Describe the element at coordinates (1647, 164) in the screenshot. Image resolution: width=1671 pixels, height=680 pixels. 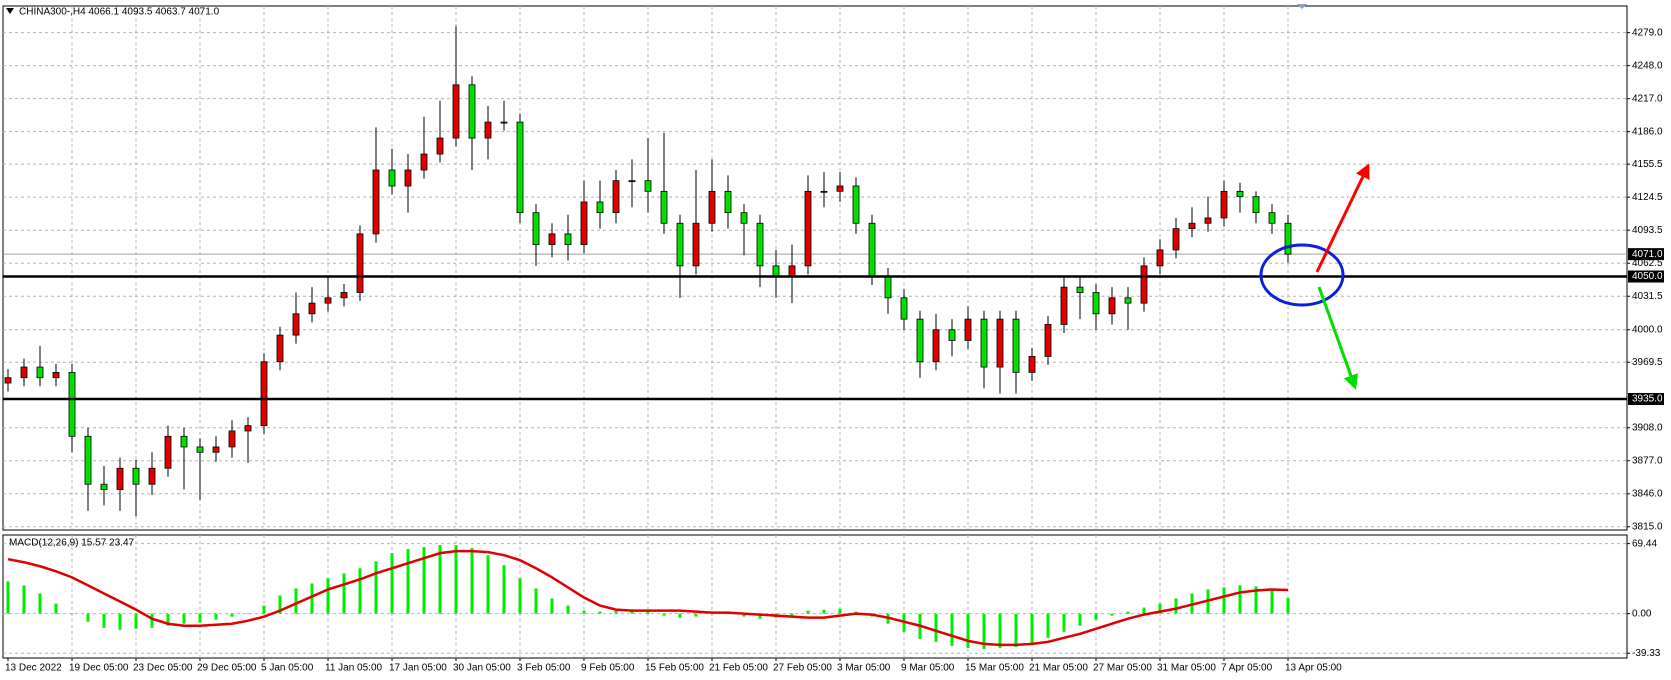
I see `y-tick-label: 4155.5` at that location.